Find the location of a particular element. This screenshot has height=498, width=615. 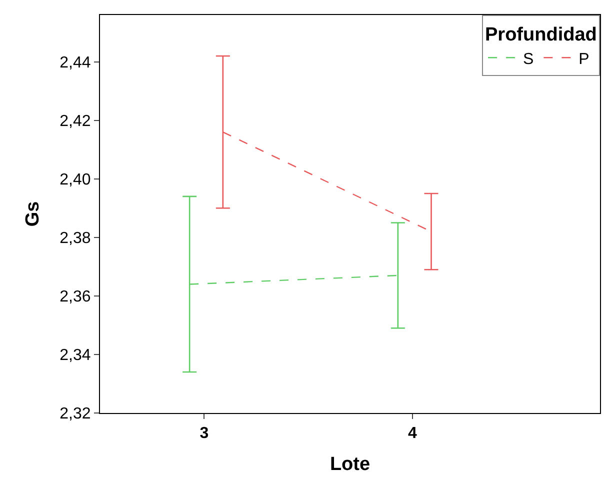

y-tick-label: 2,44 is located at coordinates (75, 63).